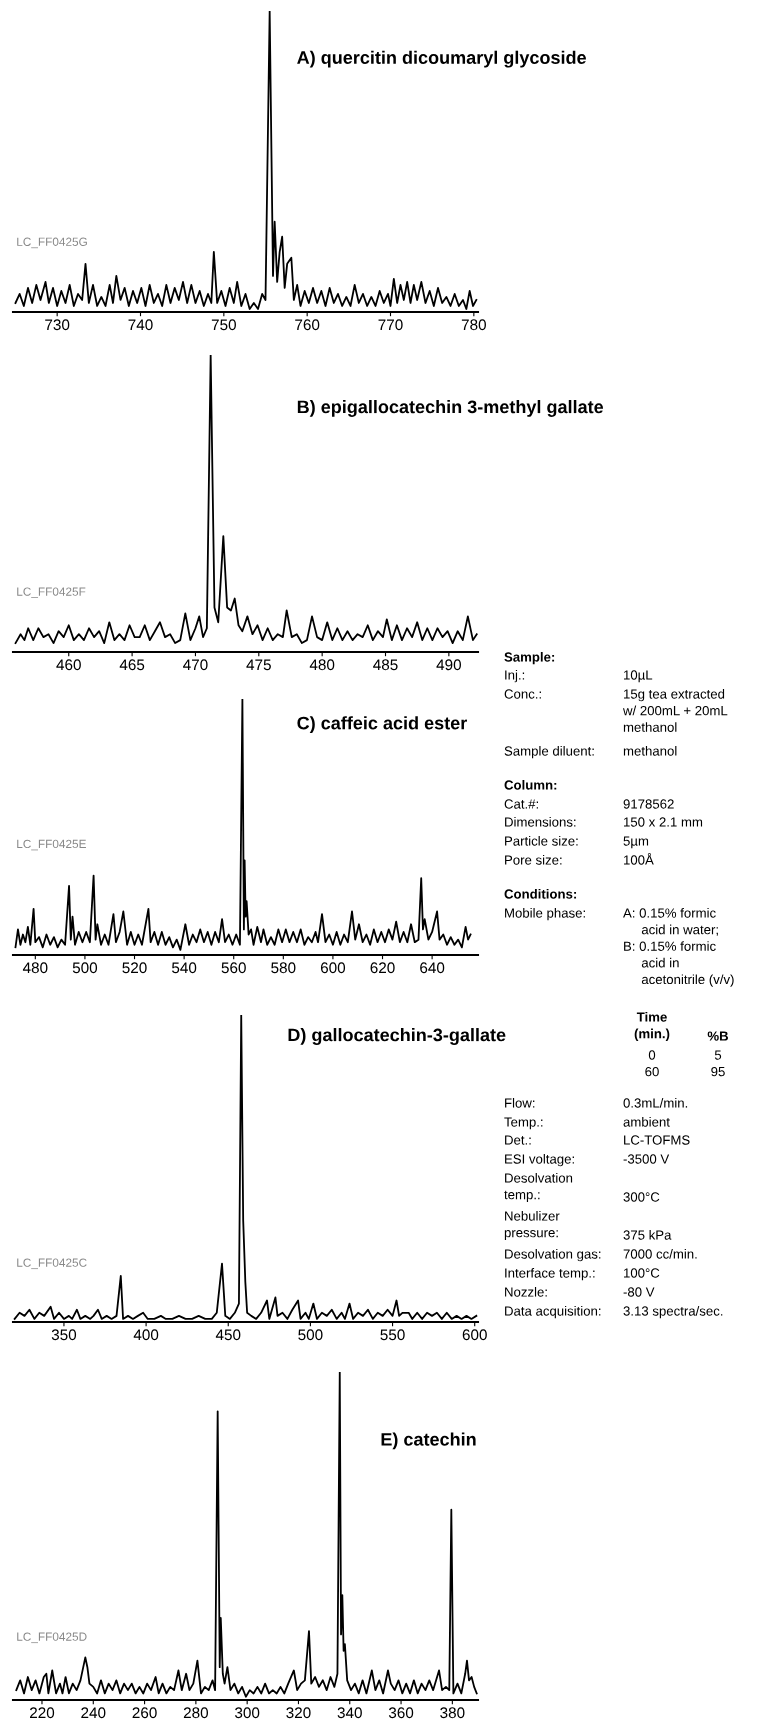 The image size is (762, 1728). Describe the element at coordinates (144, 1713) in the screenshot. I see `x-tick-label: 260` at that location.